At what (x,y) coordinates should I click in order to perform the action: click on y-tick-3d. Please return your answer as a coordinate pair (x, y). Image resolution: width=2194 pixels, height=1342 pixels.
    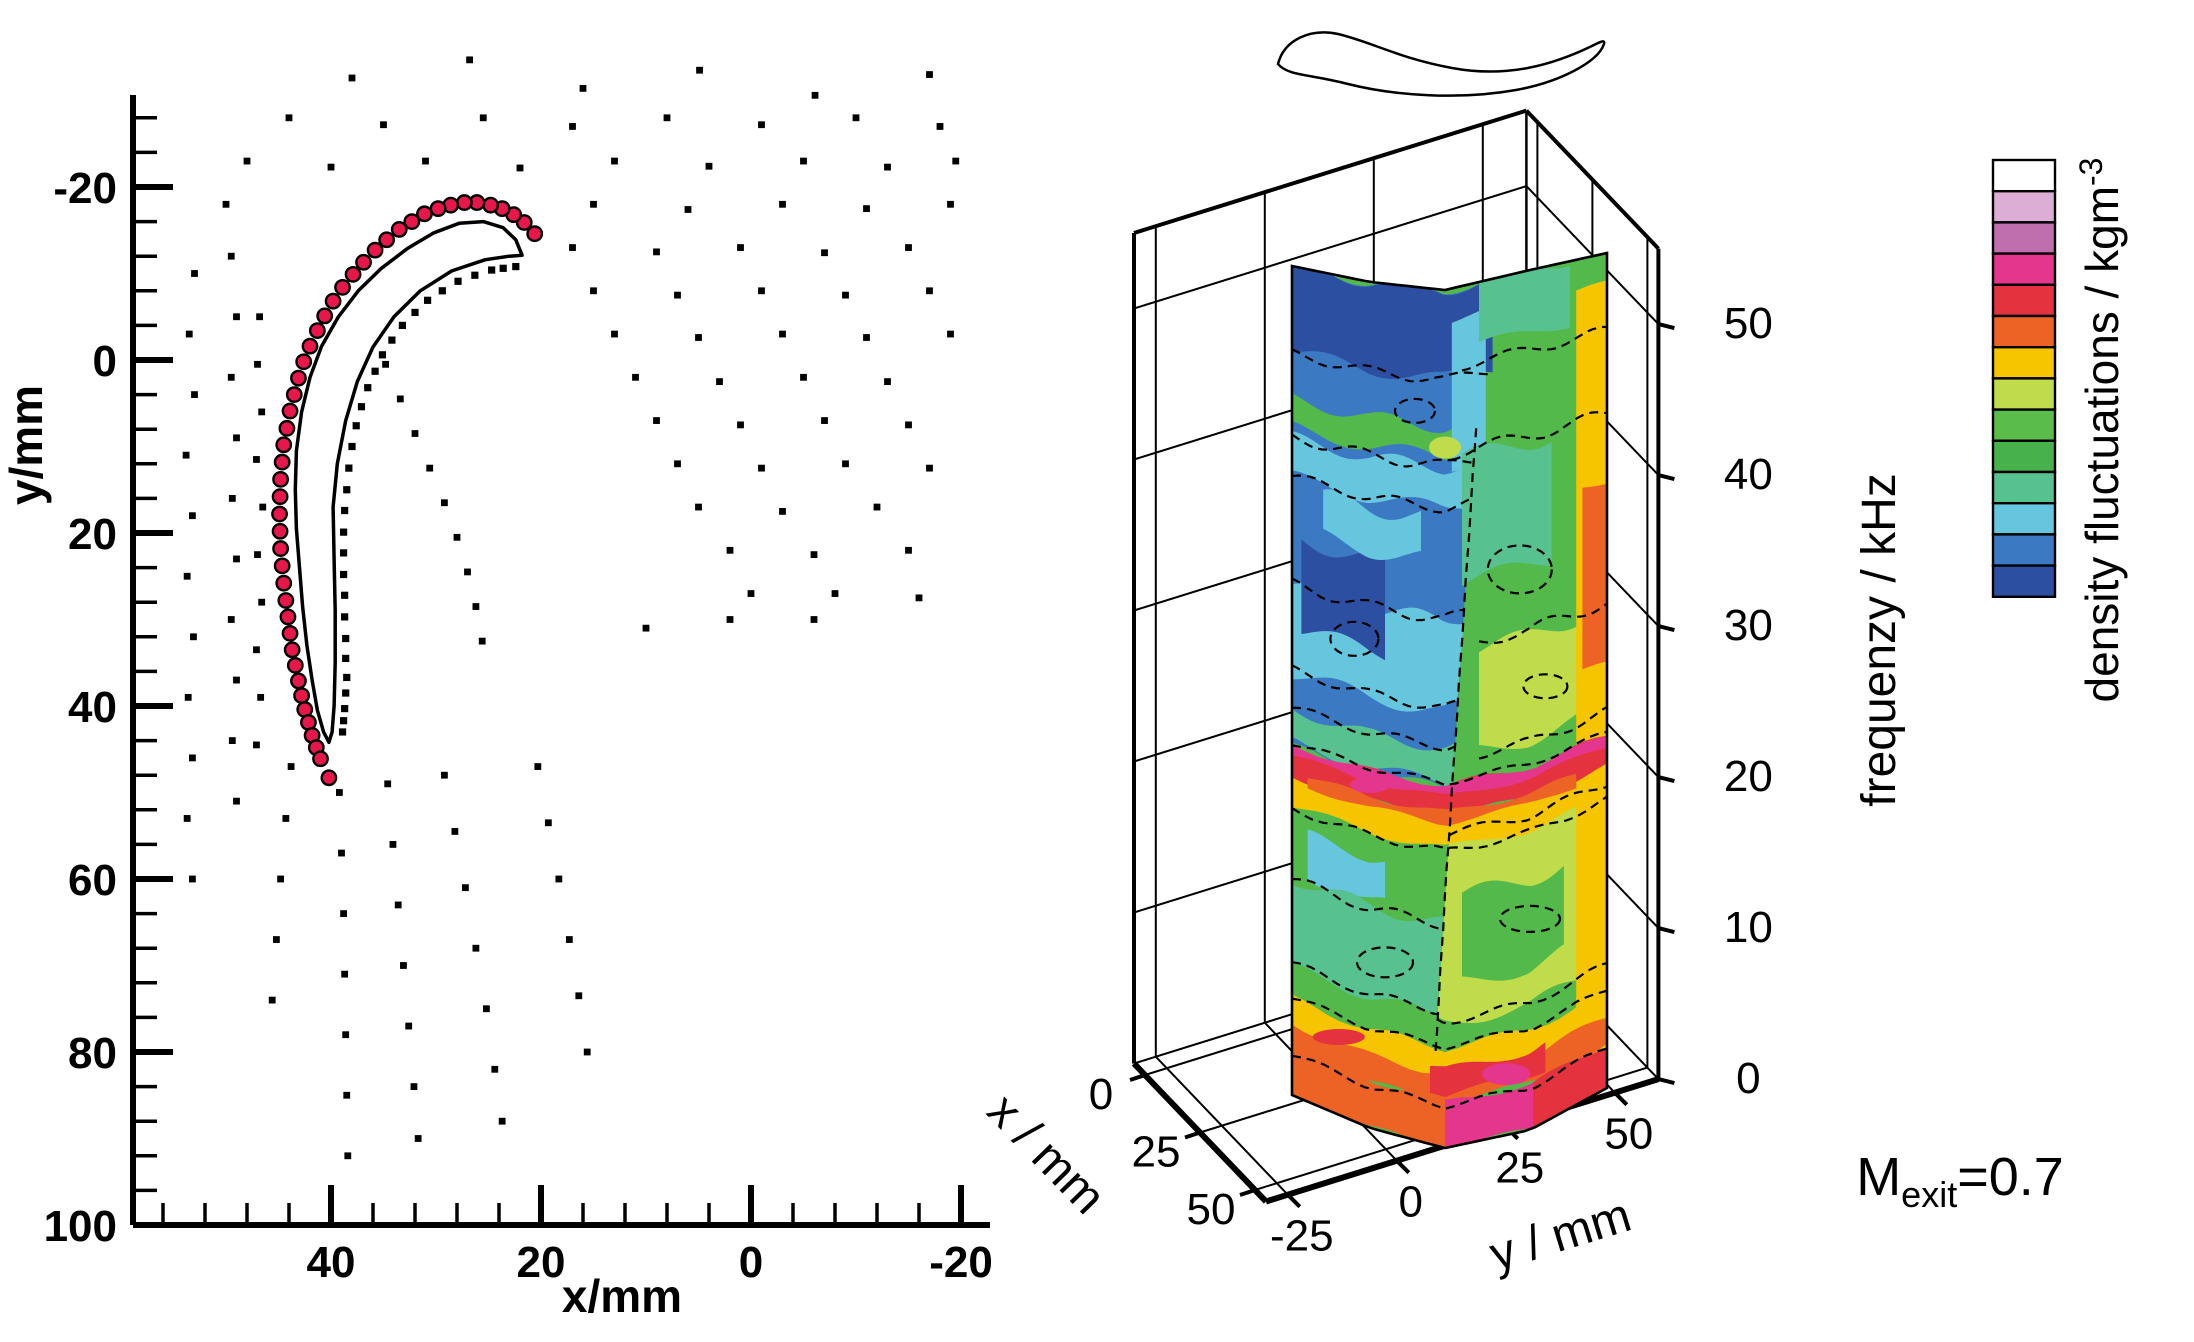
    Looking at the image, I should click on (1403, 1167).